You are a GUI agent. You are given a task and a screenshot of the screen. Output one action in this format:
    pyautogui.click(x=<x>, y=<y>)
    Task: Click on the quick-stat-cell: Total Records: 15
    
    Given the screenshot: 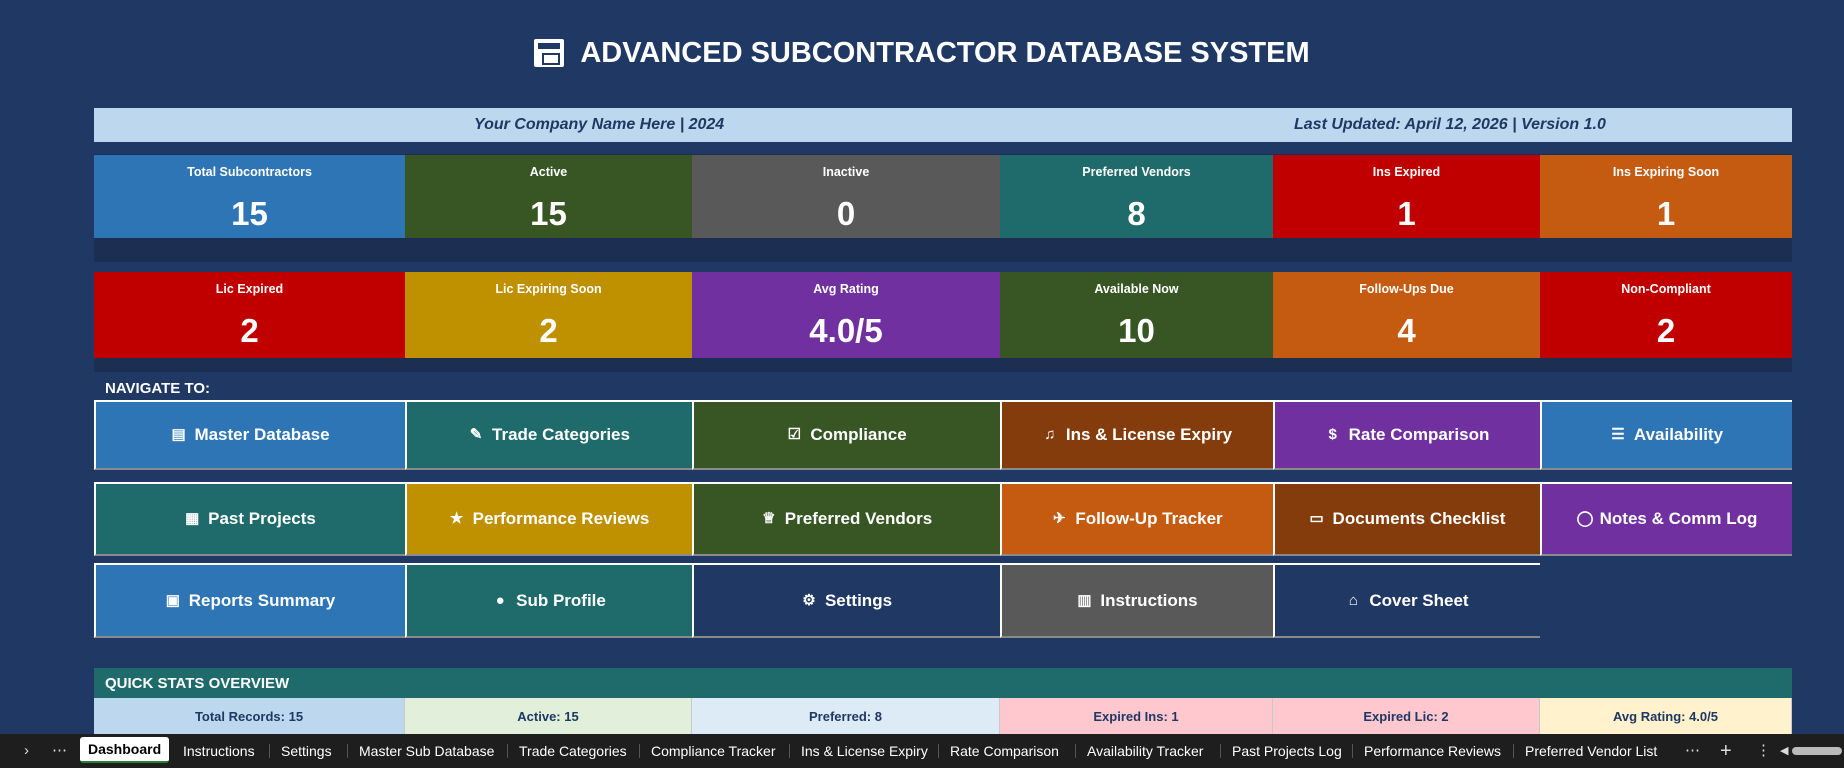 What is the action you would take?
    pyautogui.click(x=249, y=716)
    